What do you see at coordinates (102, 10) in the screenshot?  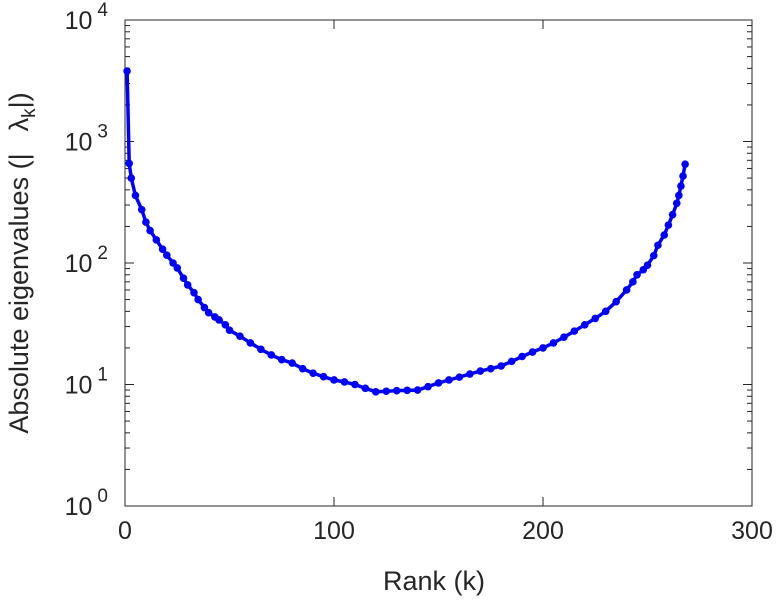 I see `y-tick-exponent: 4` at bounding box center [102, 10].